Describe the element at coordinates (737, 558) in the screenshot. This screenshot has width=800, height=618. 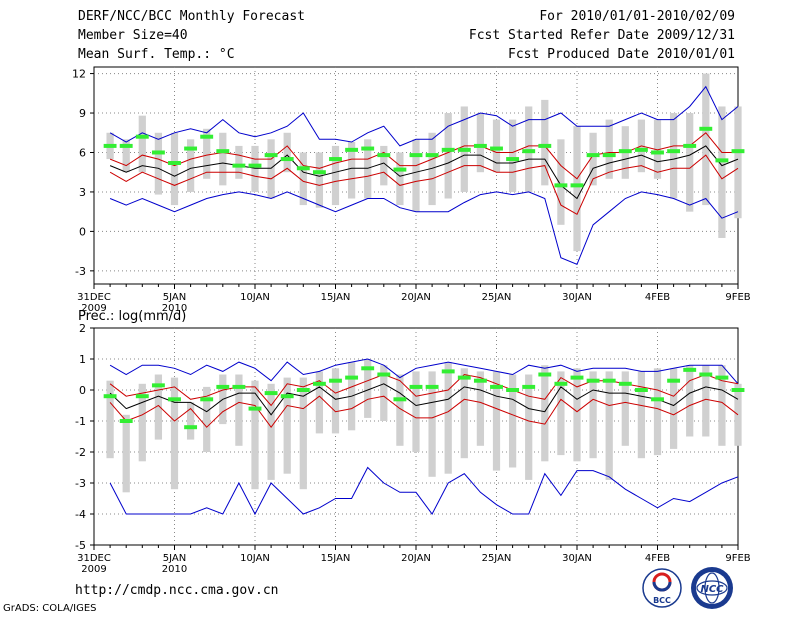
I see `prec-xtick-label: 9FEB` at that location.